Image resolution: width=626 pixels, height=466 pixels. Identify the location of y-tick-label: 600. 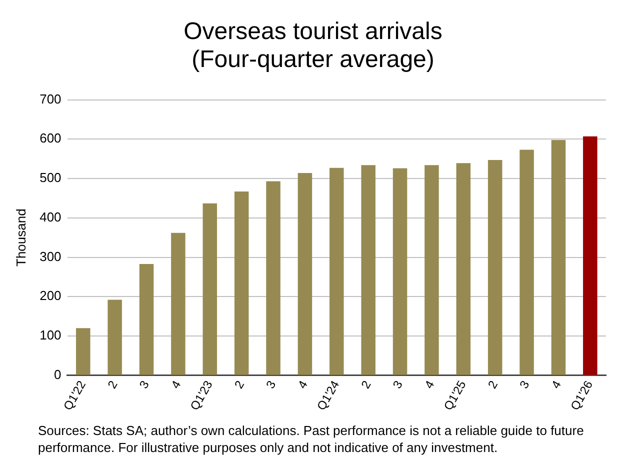
(51, 138).